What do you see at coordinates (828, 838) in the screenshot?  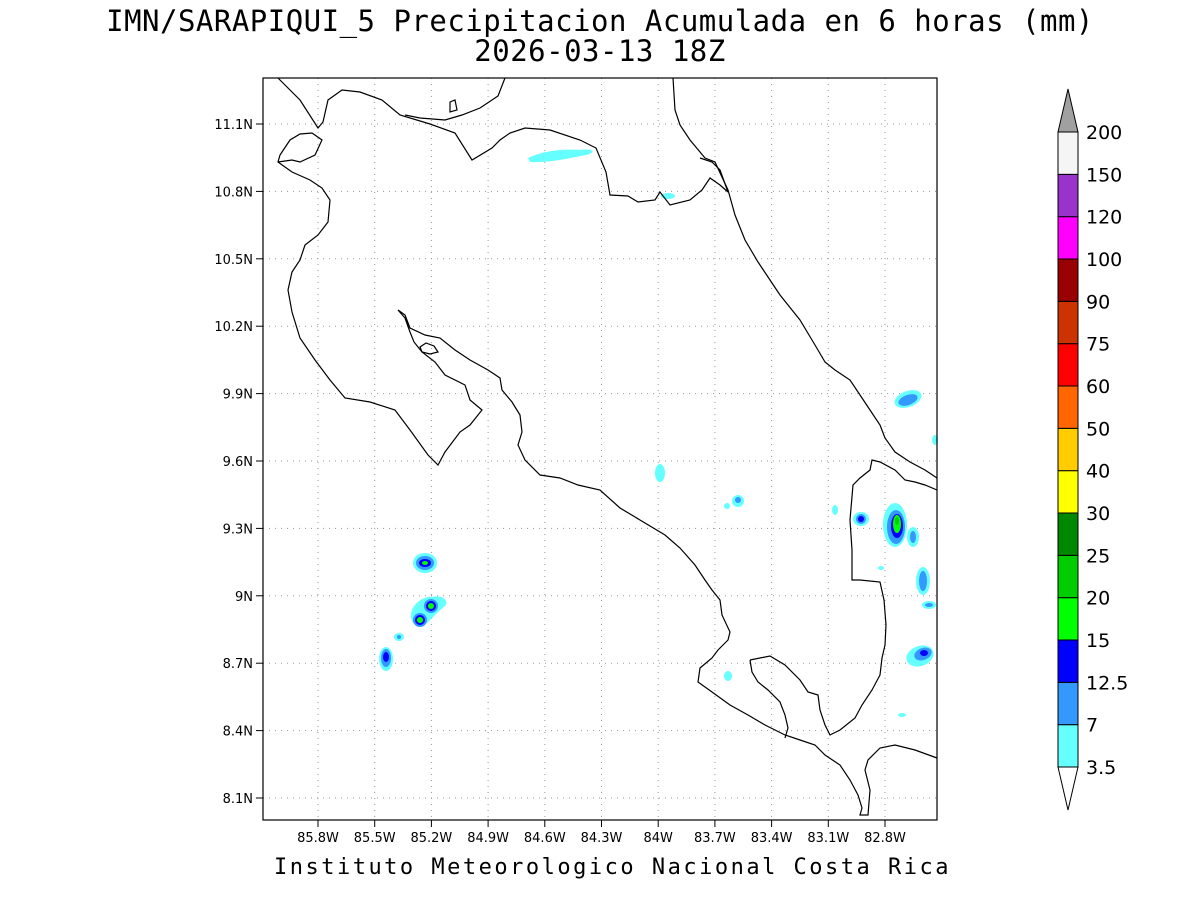 I see `x-tick-label: 83.1W` at bounding box center [828, 838].